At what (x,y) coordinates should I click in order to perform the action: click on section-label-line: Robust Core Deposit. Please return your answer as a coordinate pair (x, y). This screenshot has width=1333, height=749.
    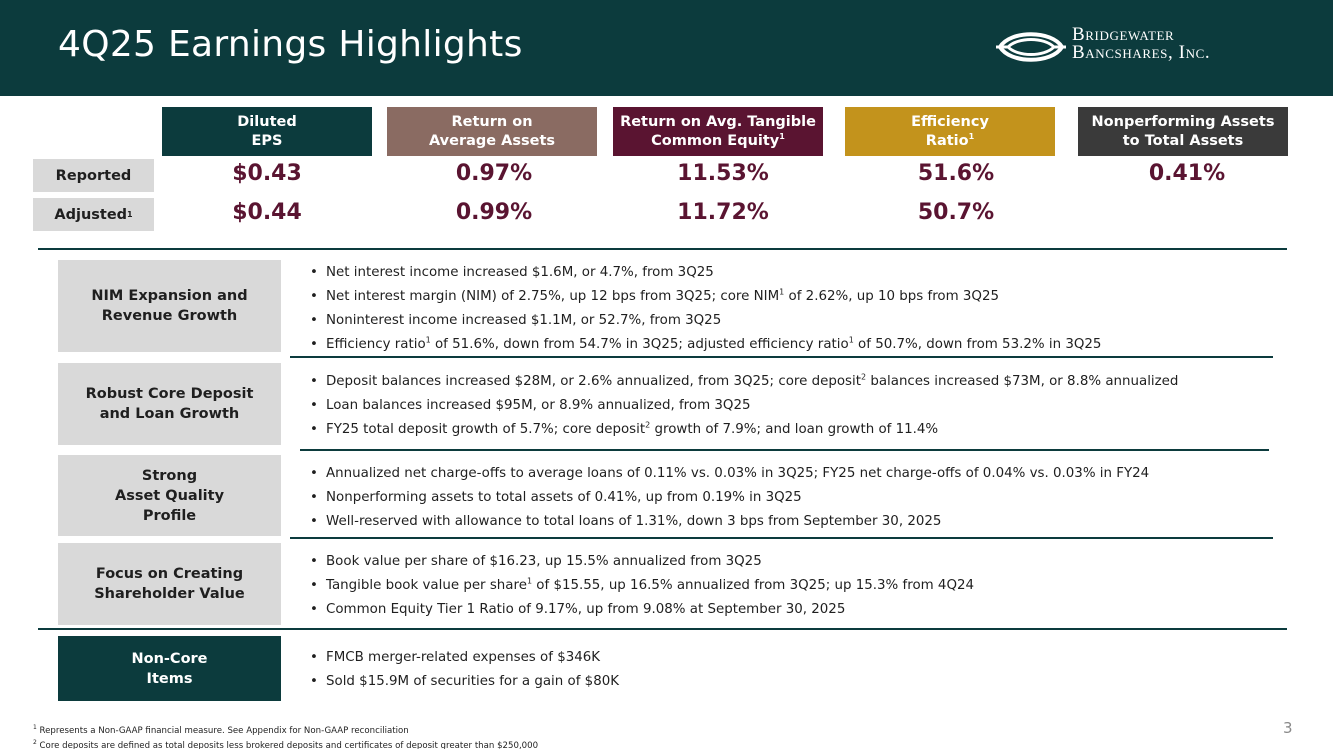
    Looking at the image, I should click on (169, 394).